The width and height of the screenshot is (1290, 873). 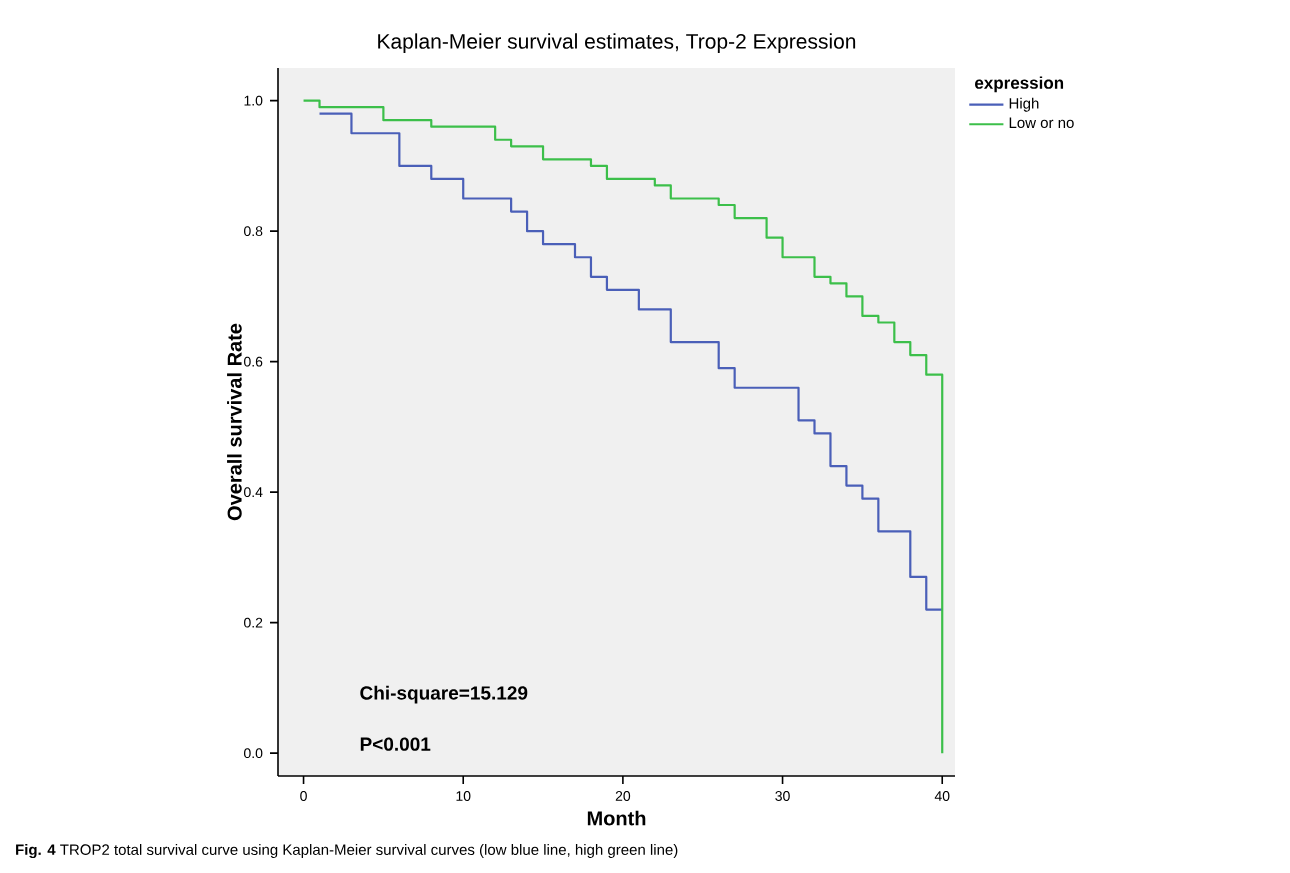 What do you see at coordinates (616, 818) in the screenshot?
I see `x-axis-title: Month` at bounding box center [616, 818].